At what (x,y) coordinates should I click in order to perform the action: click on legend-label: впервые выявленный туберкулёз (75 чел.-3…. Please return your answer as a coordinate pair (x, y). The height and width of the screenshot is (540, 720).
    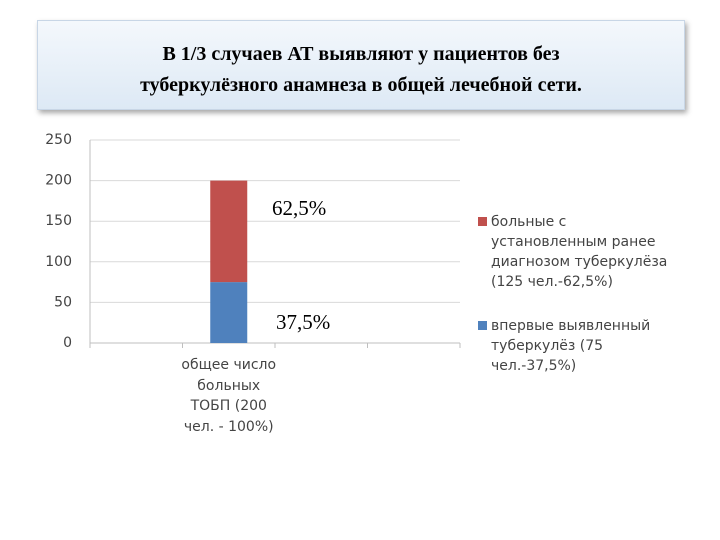
    Looking at the image, I should click on (571, 346).